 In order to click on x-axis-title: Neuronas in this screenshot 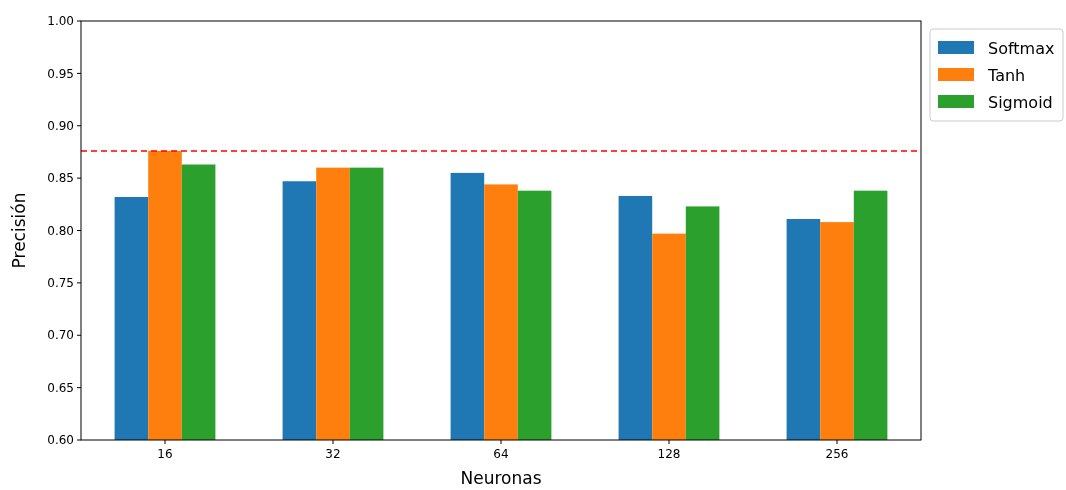, I will do `click(501, 478)`.